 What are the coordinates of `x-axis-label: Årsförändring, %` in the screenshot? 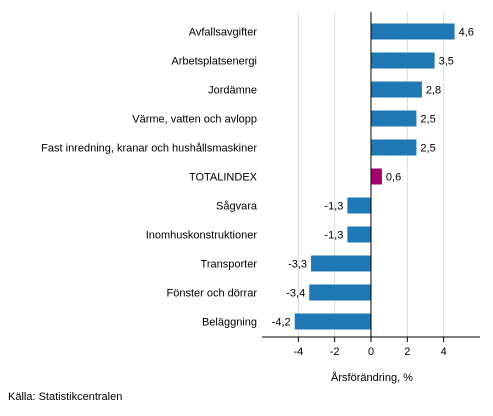 It's located at (372, 377).